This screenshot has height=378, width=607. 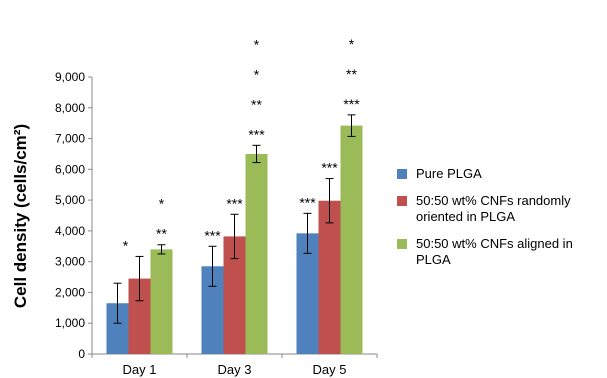 I want to click on y-tick-label: 1,000, so click(x=70, y=323).